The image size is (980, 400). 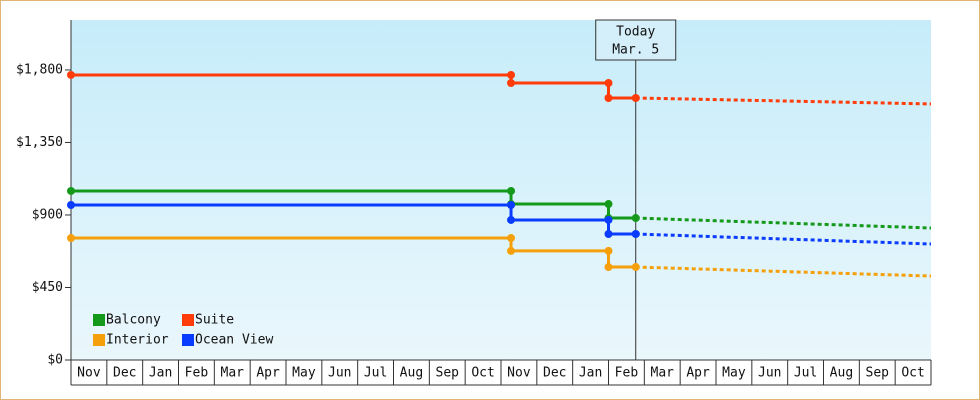 I want to click on legend-label: Balcony, so click(x=133, y=320).